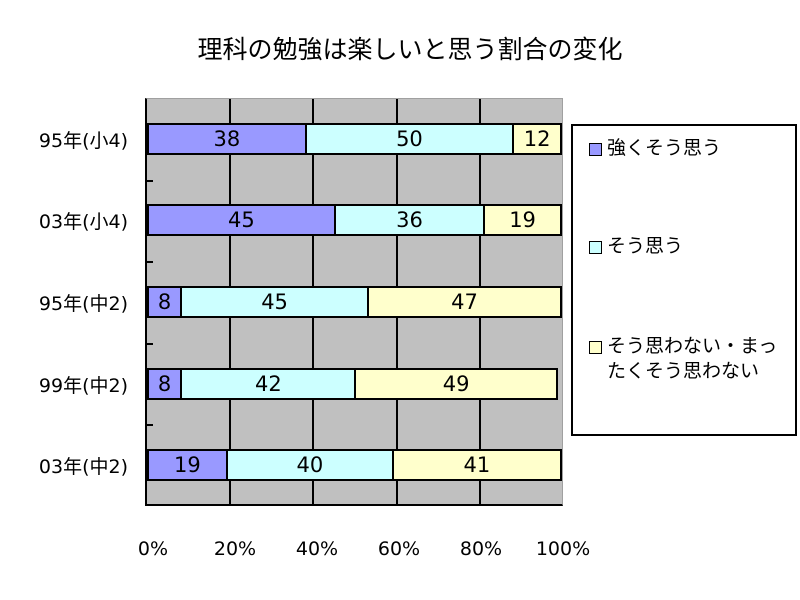  What do you see at coordinates (664, 148) in the screenshot?
I see `legend-label: 強くそう思う` at bounding box center [664, 148].